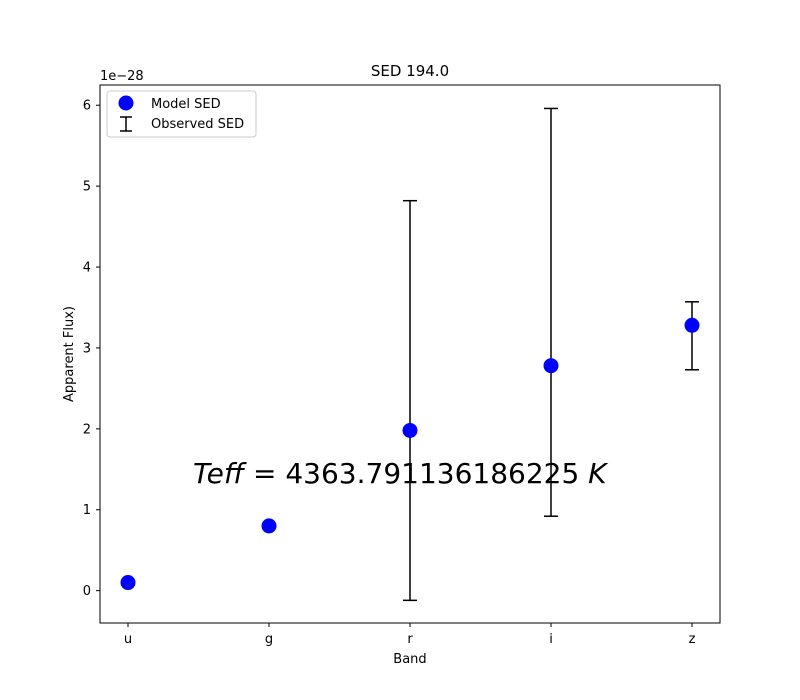 This screenshot has height=700, width=800. I want to click on y-tick-label: 4, so click(87, 268).